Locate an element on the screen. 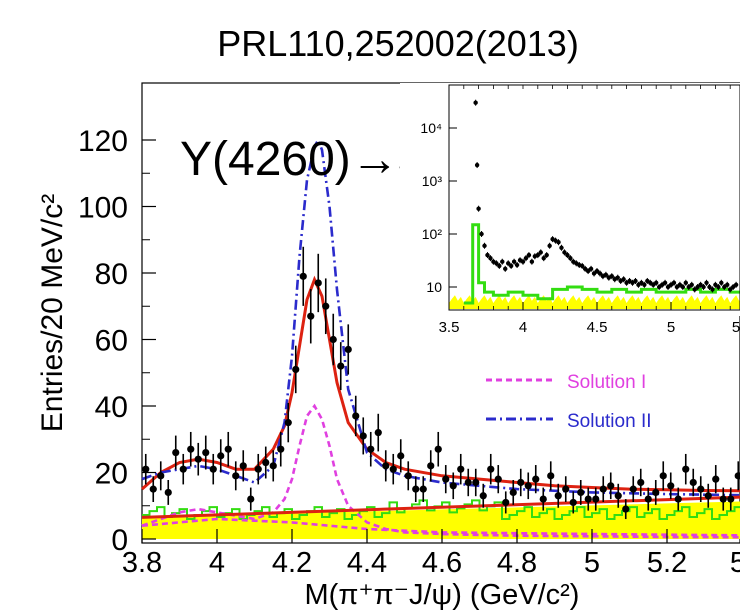  legend-label-solution1: Solution I is located at coordinates (606, 382).